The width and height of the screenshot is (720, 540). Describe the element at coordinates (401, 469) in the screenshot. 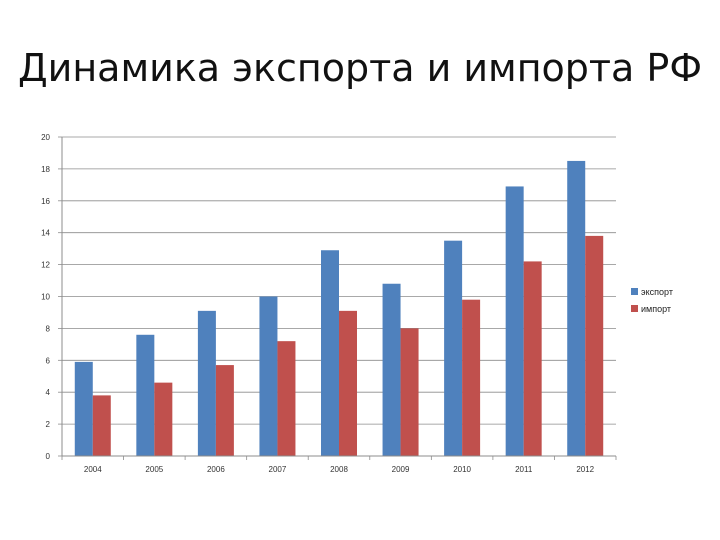

I see `x-tick-label: 2009` at that location.